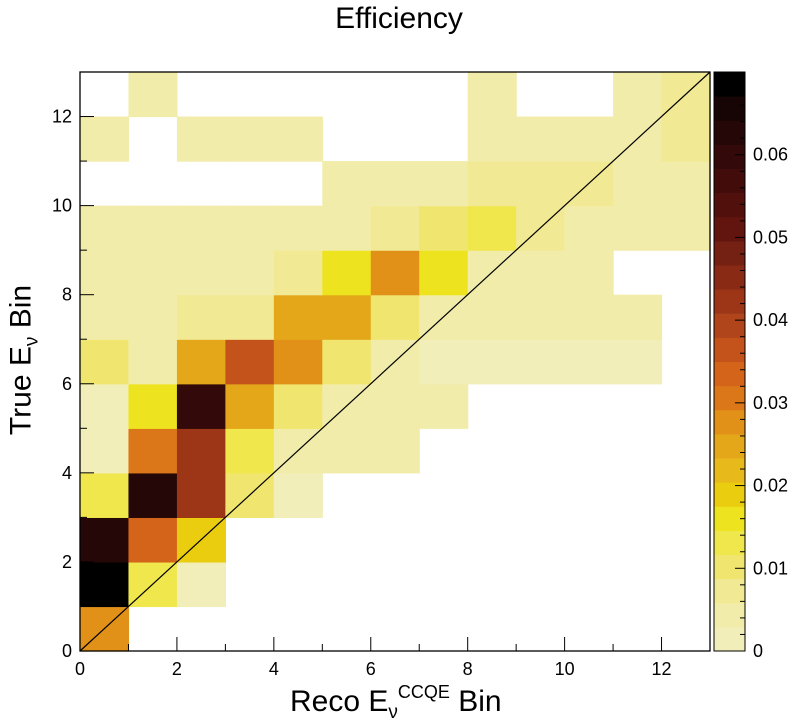 The width and height of the screenshot is (798, 725). I want to click on colorbar-tick-label: 0.03, so click(770, 403).